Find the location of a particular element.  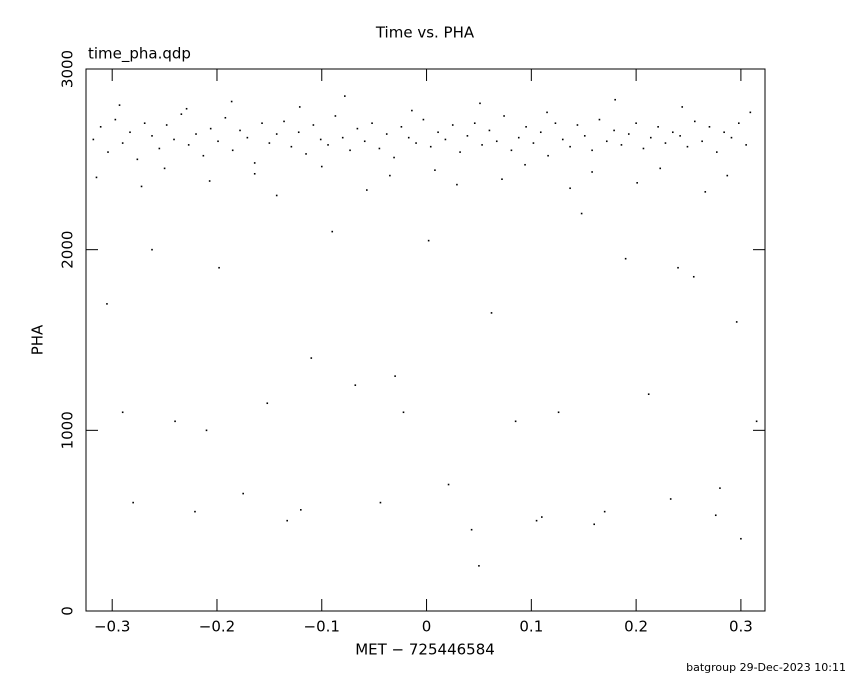

x-tick-label: 0 is located at coordinates (427, 627).